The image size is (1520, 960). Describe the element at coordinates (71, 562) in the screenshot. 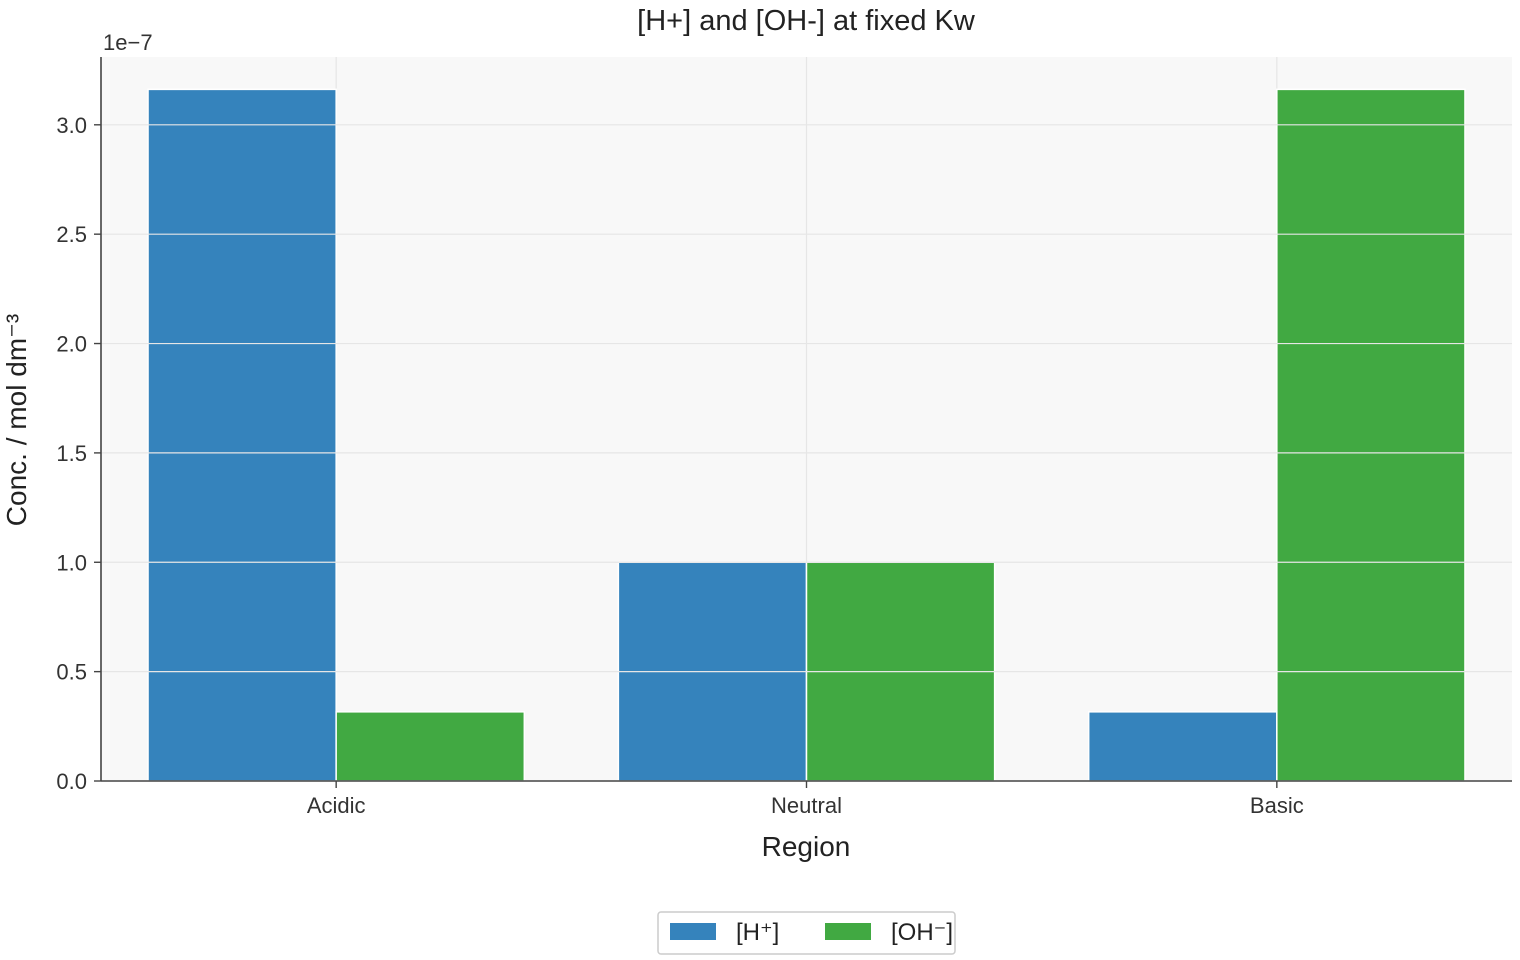

I see `y-tick-label: 1.0` at that location.